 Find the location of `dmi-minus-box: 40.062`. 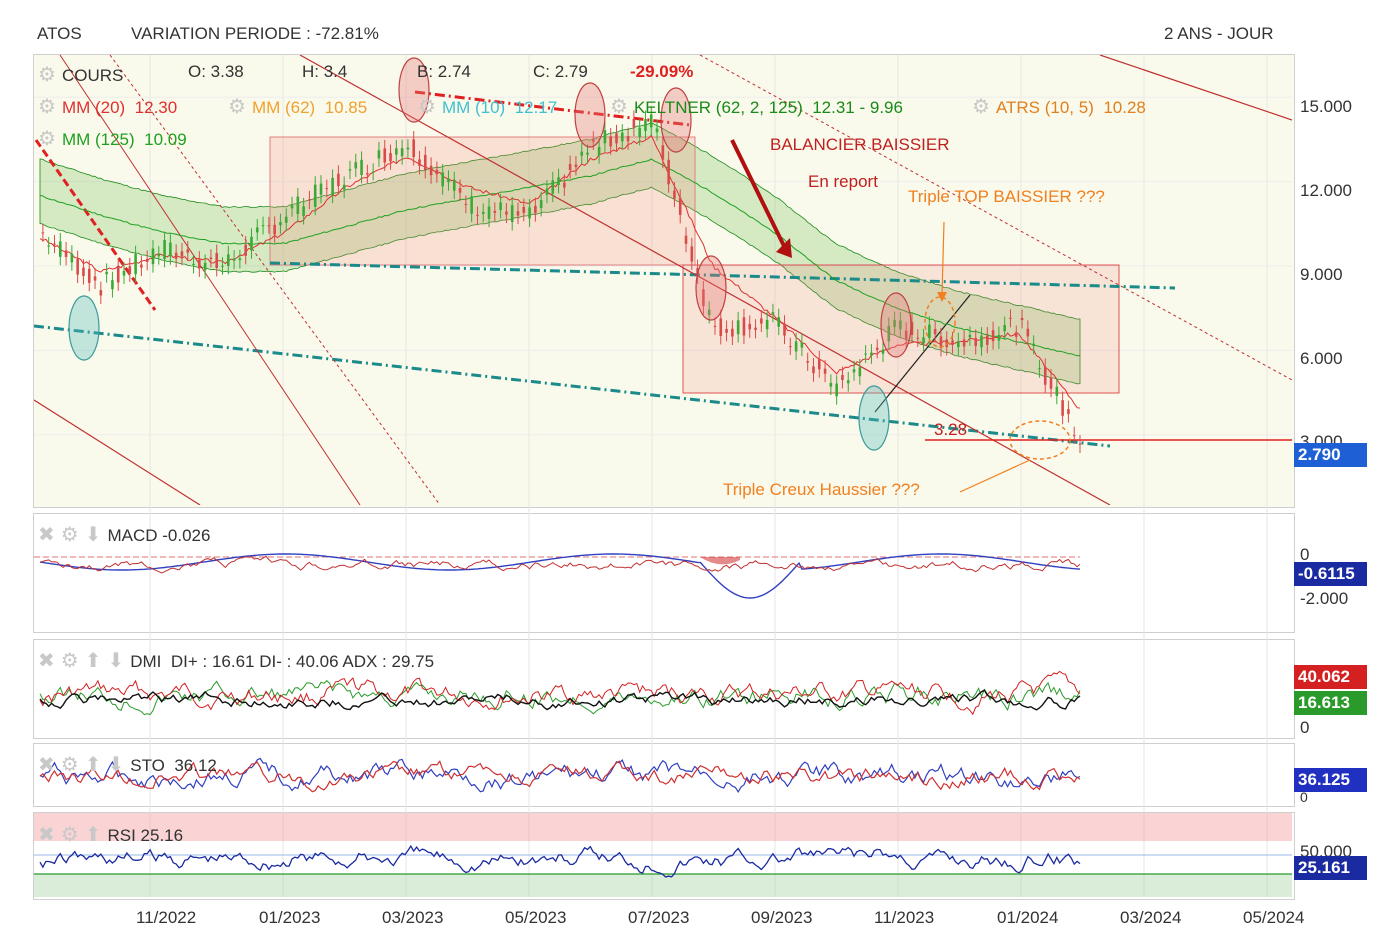

dmi-minus-box: 40.062 is located at coordinates (1330, 677).